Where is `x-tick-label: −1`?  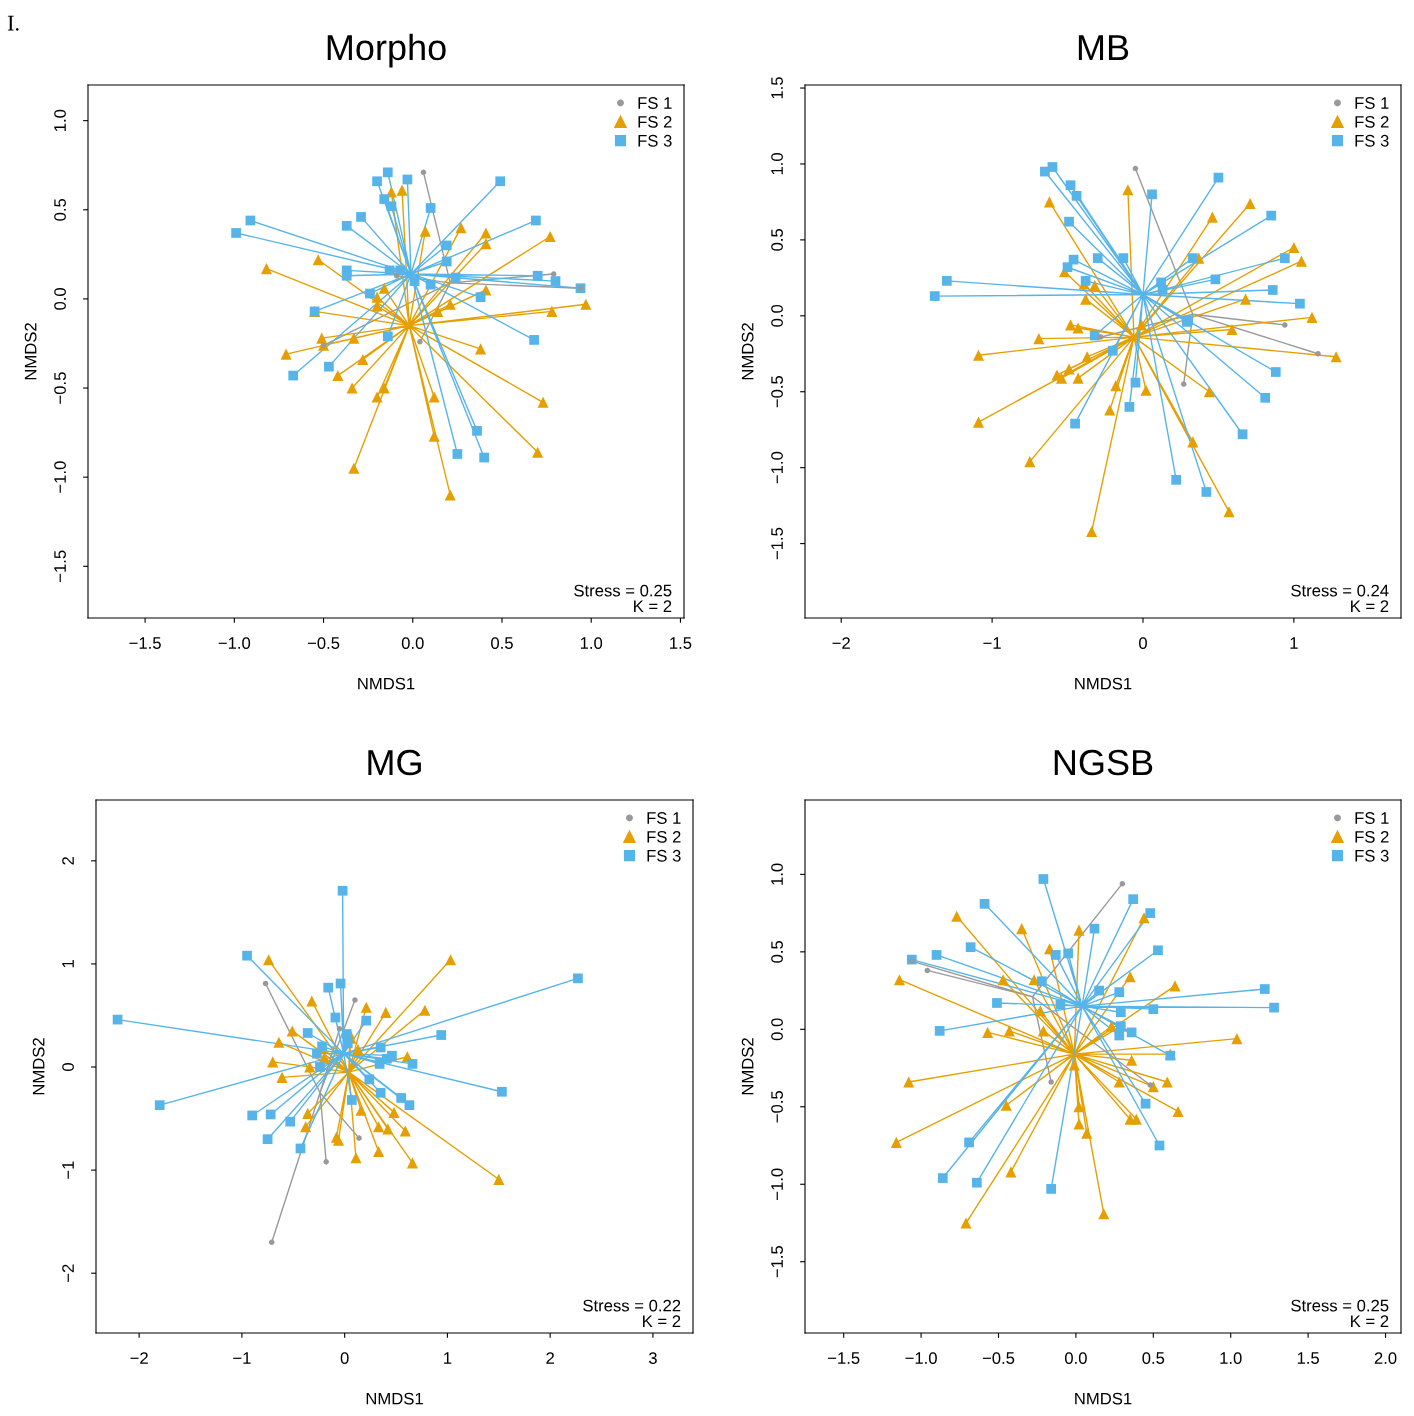 x-tick-label: −1 is located at coordinates (242, 1358).